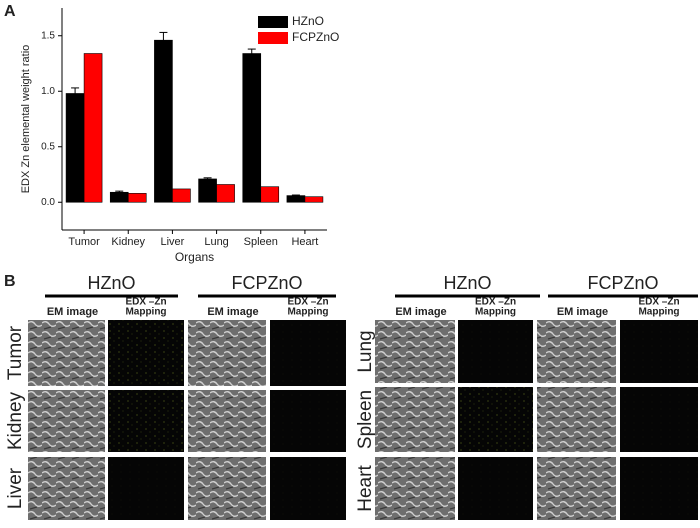  I want to click on row-label: Kidney, so click(15, 420).